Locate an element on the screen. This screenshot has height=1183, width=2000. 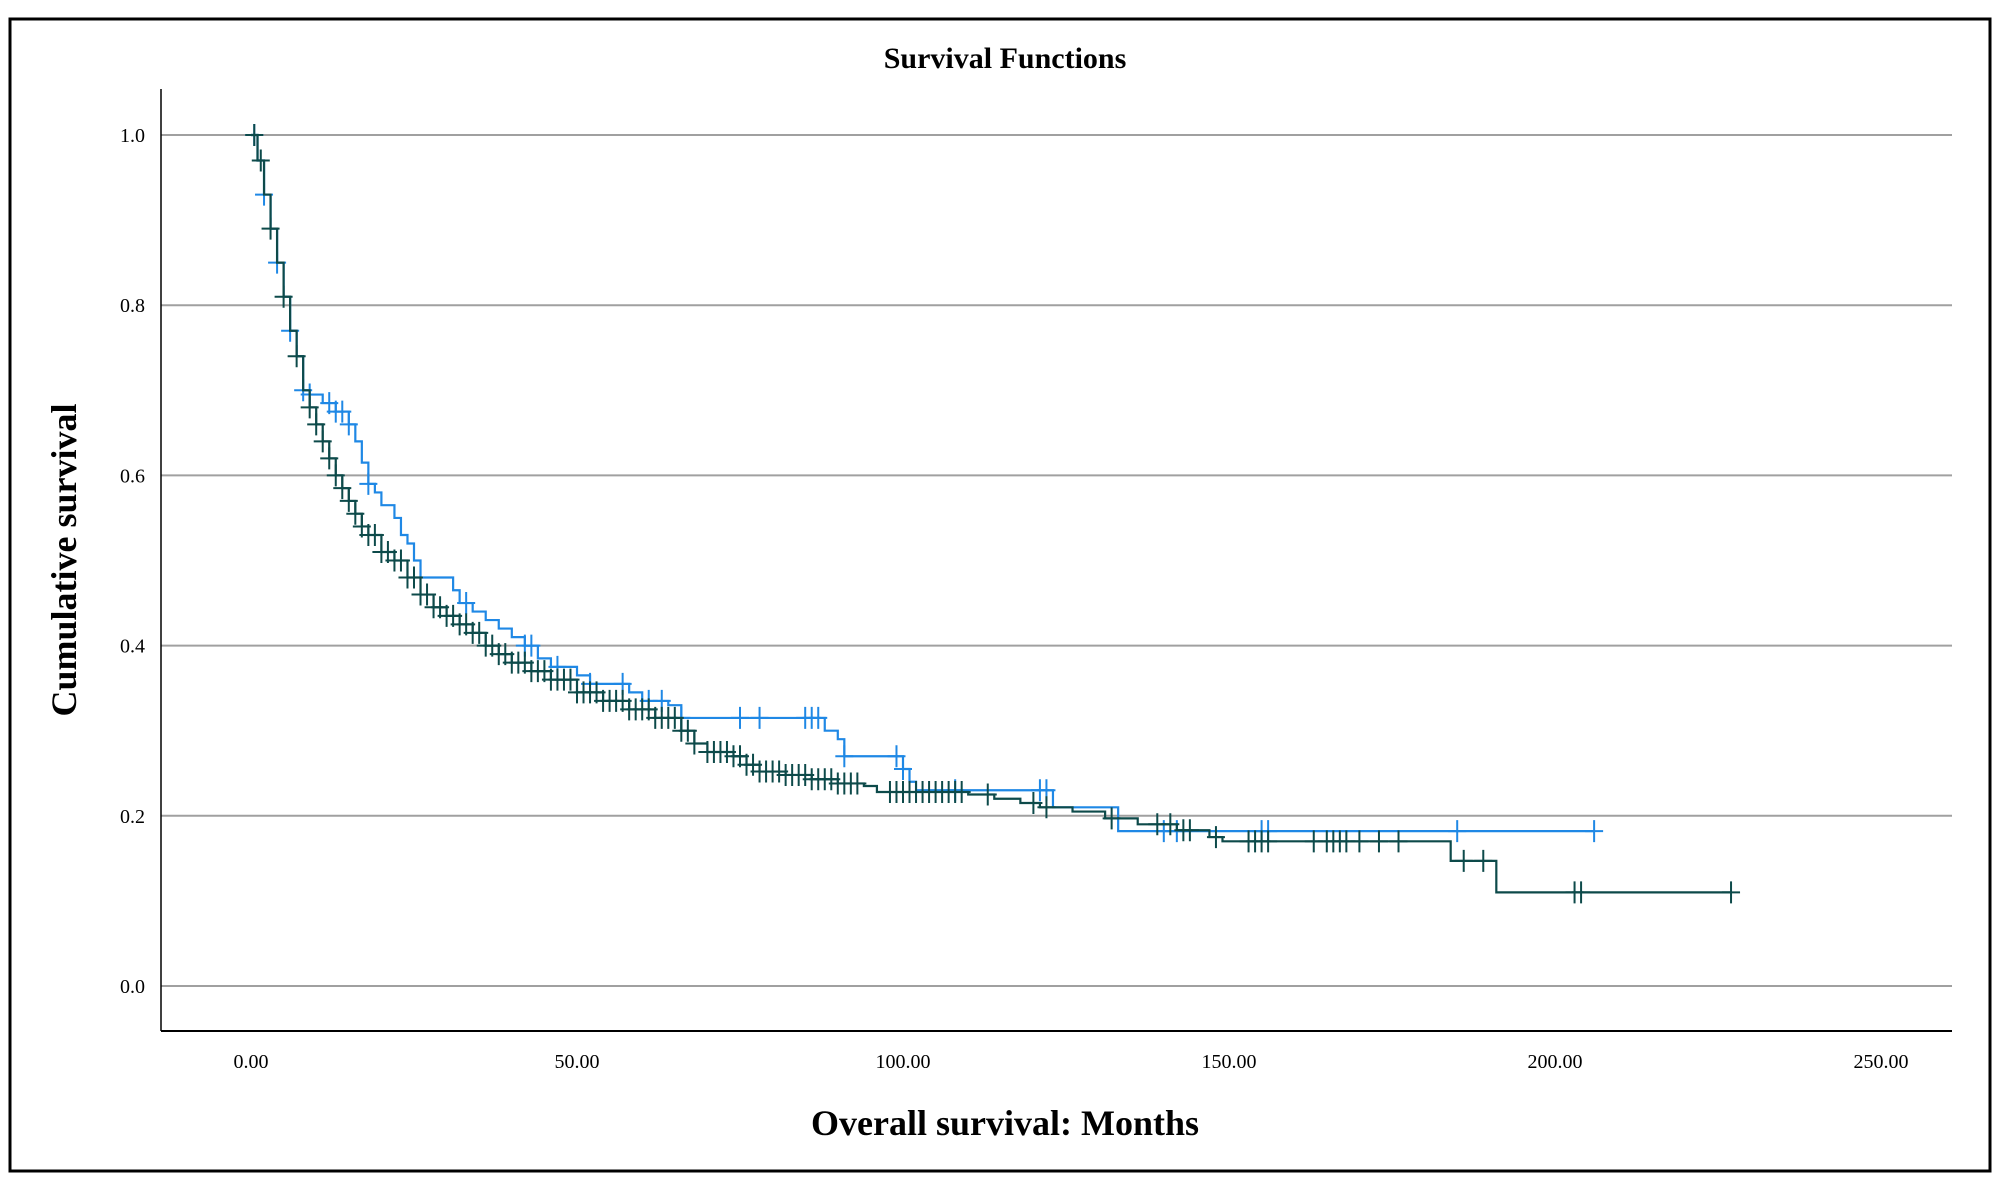
y-tick-label: 0.4 is located at coordinates (132, 647).